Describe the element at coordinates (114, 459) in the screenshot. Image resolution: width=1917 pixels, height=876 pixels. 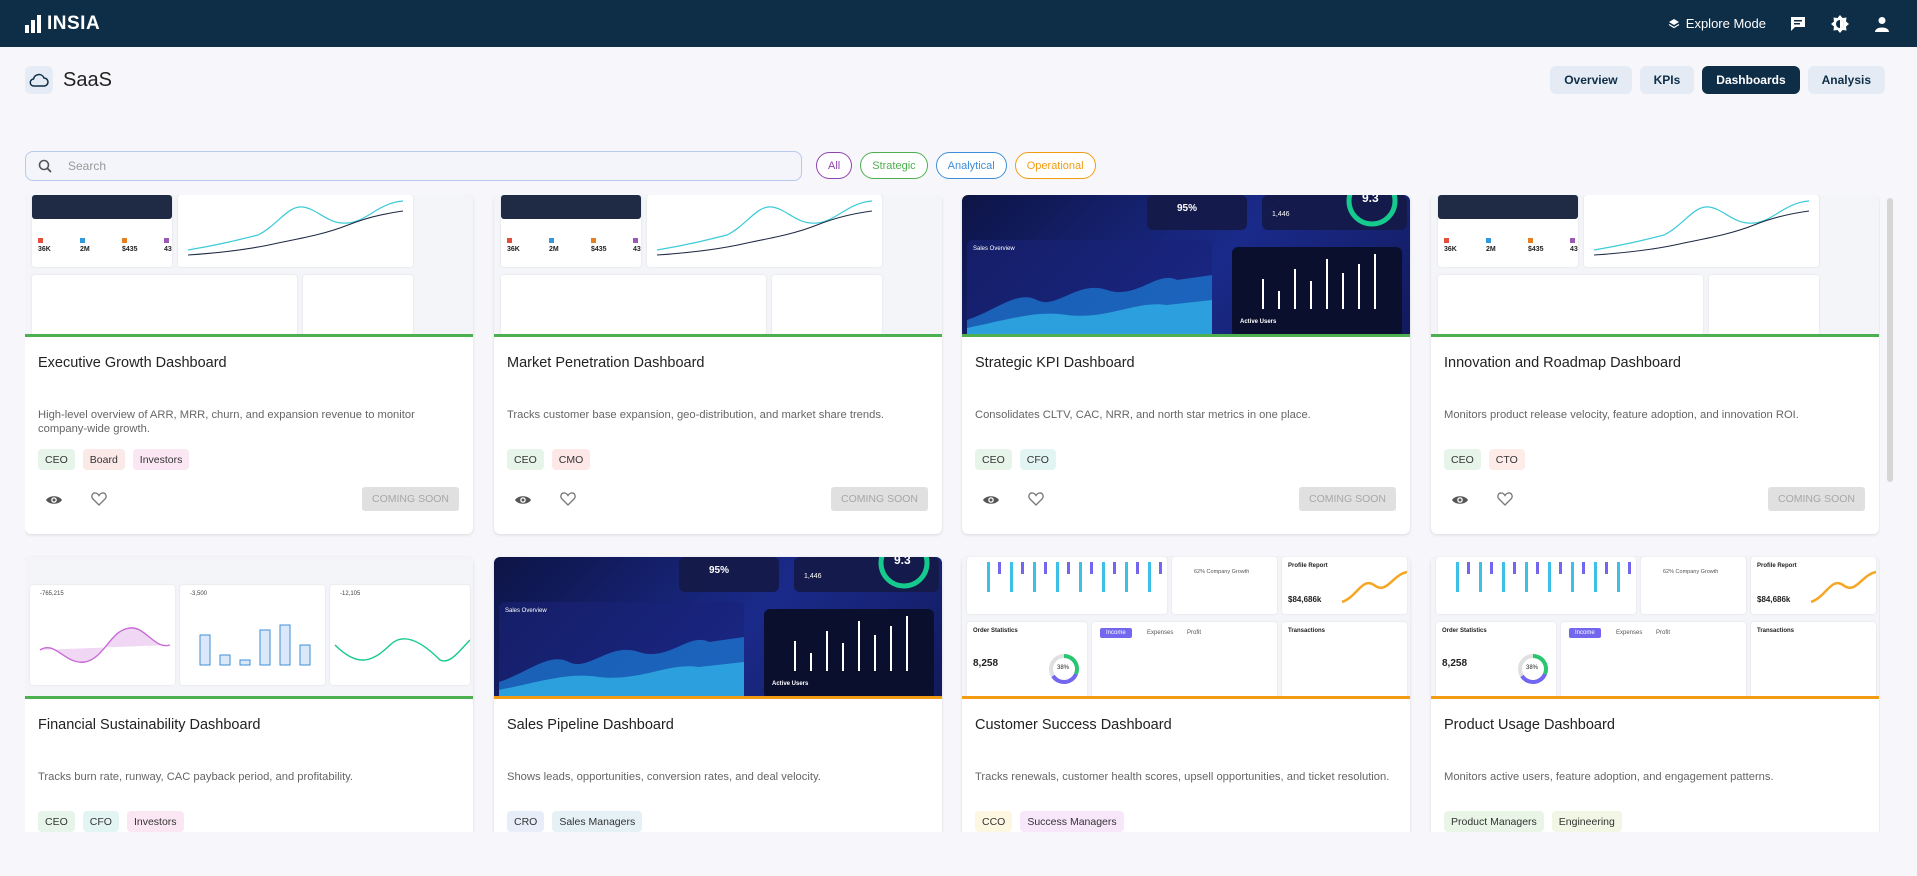
I see `card-tags: CEO Board Investors` at that location.